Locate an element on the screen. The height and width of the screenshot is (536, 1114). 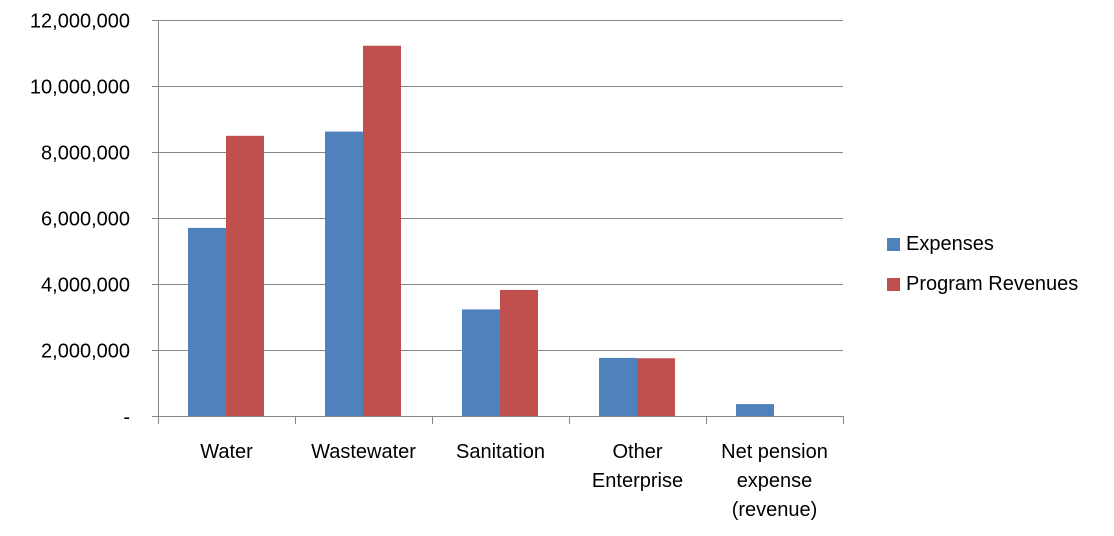
legend-swatch-expenses is located at coordinates (893, 244).